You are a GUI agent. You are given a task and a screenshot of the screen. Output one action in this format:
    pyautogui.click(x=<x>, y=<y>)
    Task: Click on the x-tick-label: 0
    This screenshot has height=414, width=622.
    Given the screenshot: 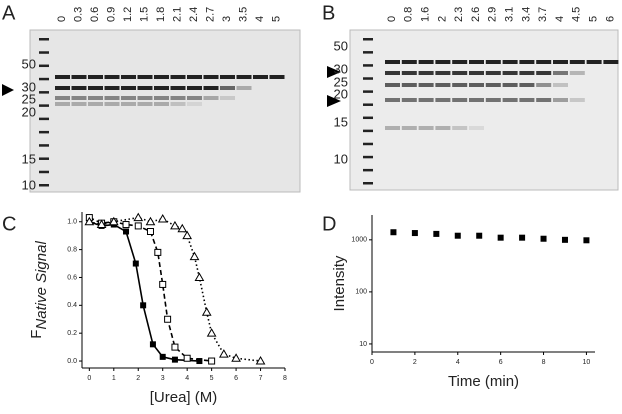 What is the action you would take?
    pyautogui.click(x=89, y=378)
    